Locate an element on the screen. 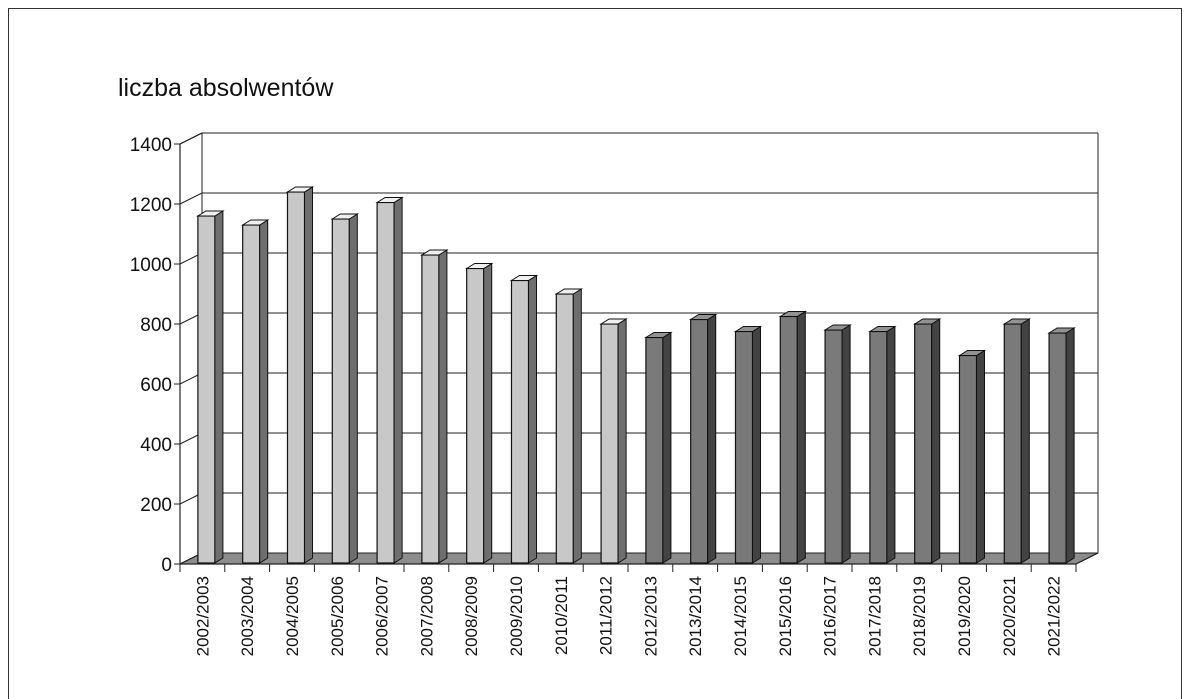 The height and width of the screenshot is (699, 1187). y-tick-label: 1000 is located at coordinates (151, 265).